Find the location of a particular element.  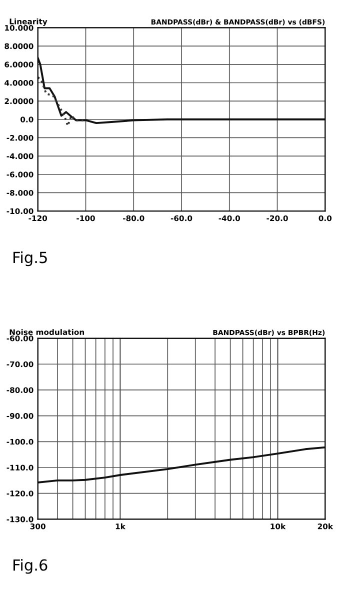

caption: Fig.6 is located at coordinates (31, 566).